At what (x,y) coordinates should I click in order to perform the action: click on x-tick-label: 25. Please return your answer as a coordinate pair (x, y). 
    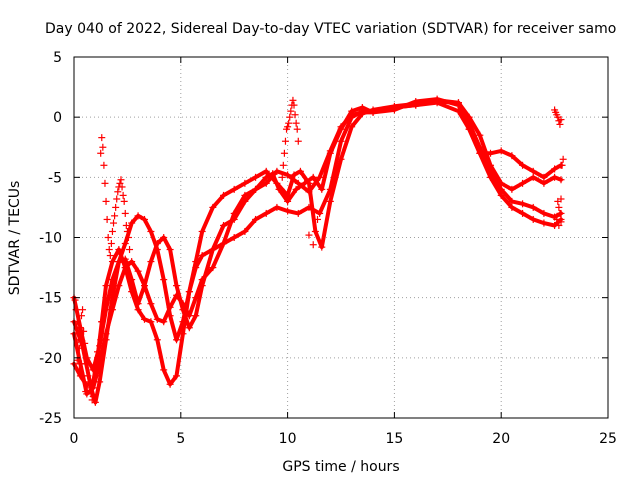
    Looking at the image, I should click on (608, 439).